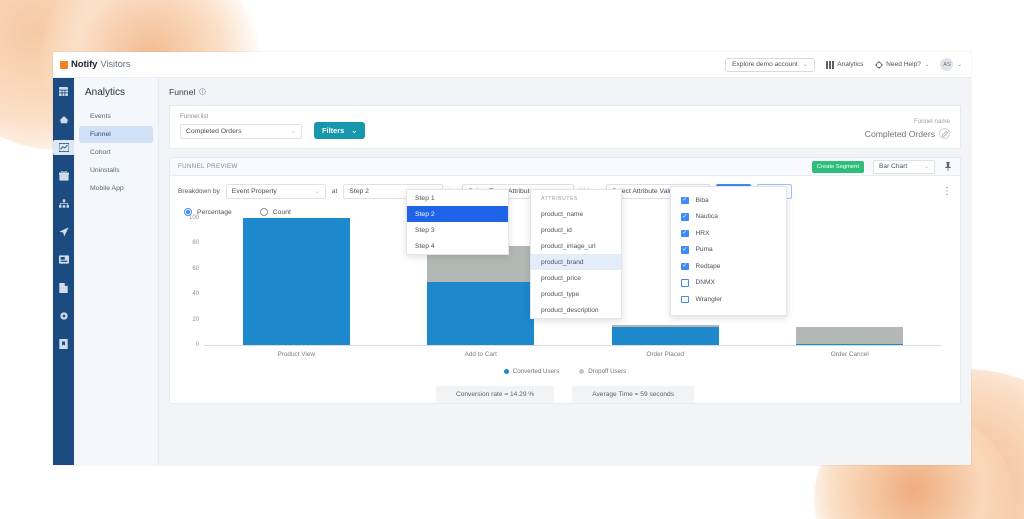 This screenshot has height=519, width=1024. Describe the element at coordinates (275, 212) in the screenshot. I see `radio-count: Count` at that location.